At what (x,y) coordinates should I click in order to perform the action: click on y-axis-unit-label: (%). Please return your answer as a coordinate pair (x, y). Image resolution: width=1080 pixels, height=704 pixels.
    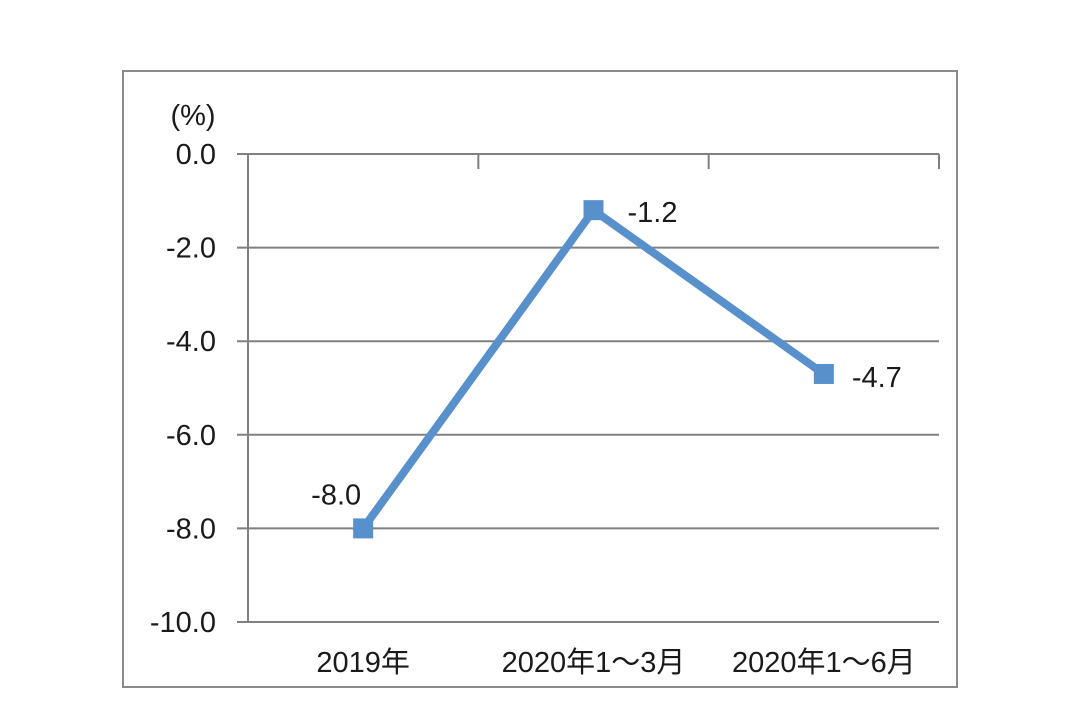
    Looking at the image, I should click on (193, 116).